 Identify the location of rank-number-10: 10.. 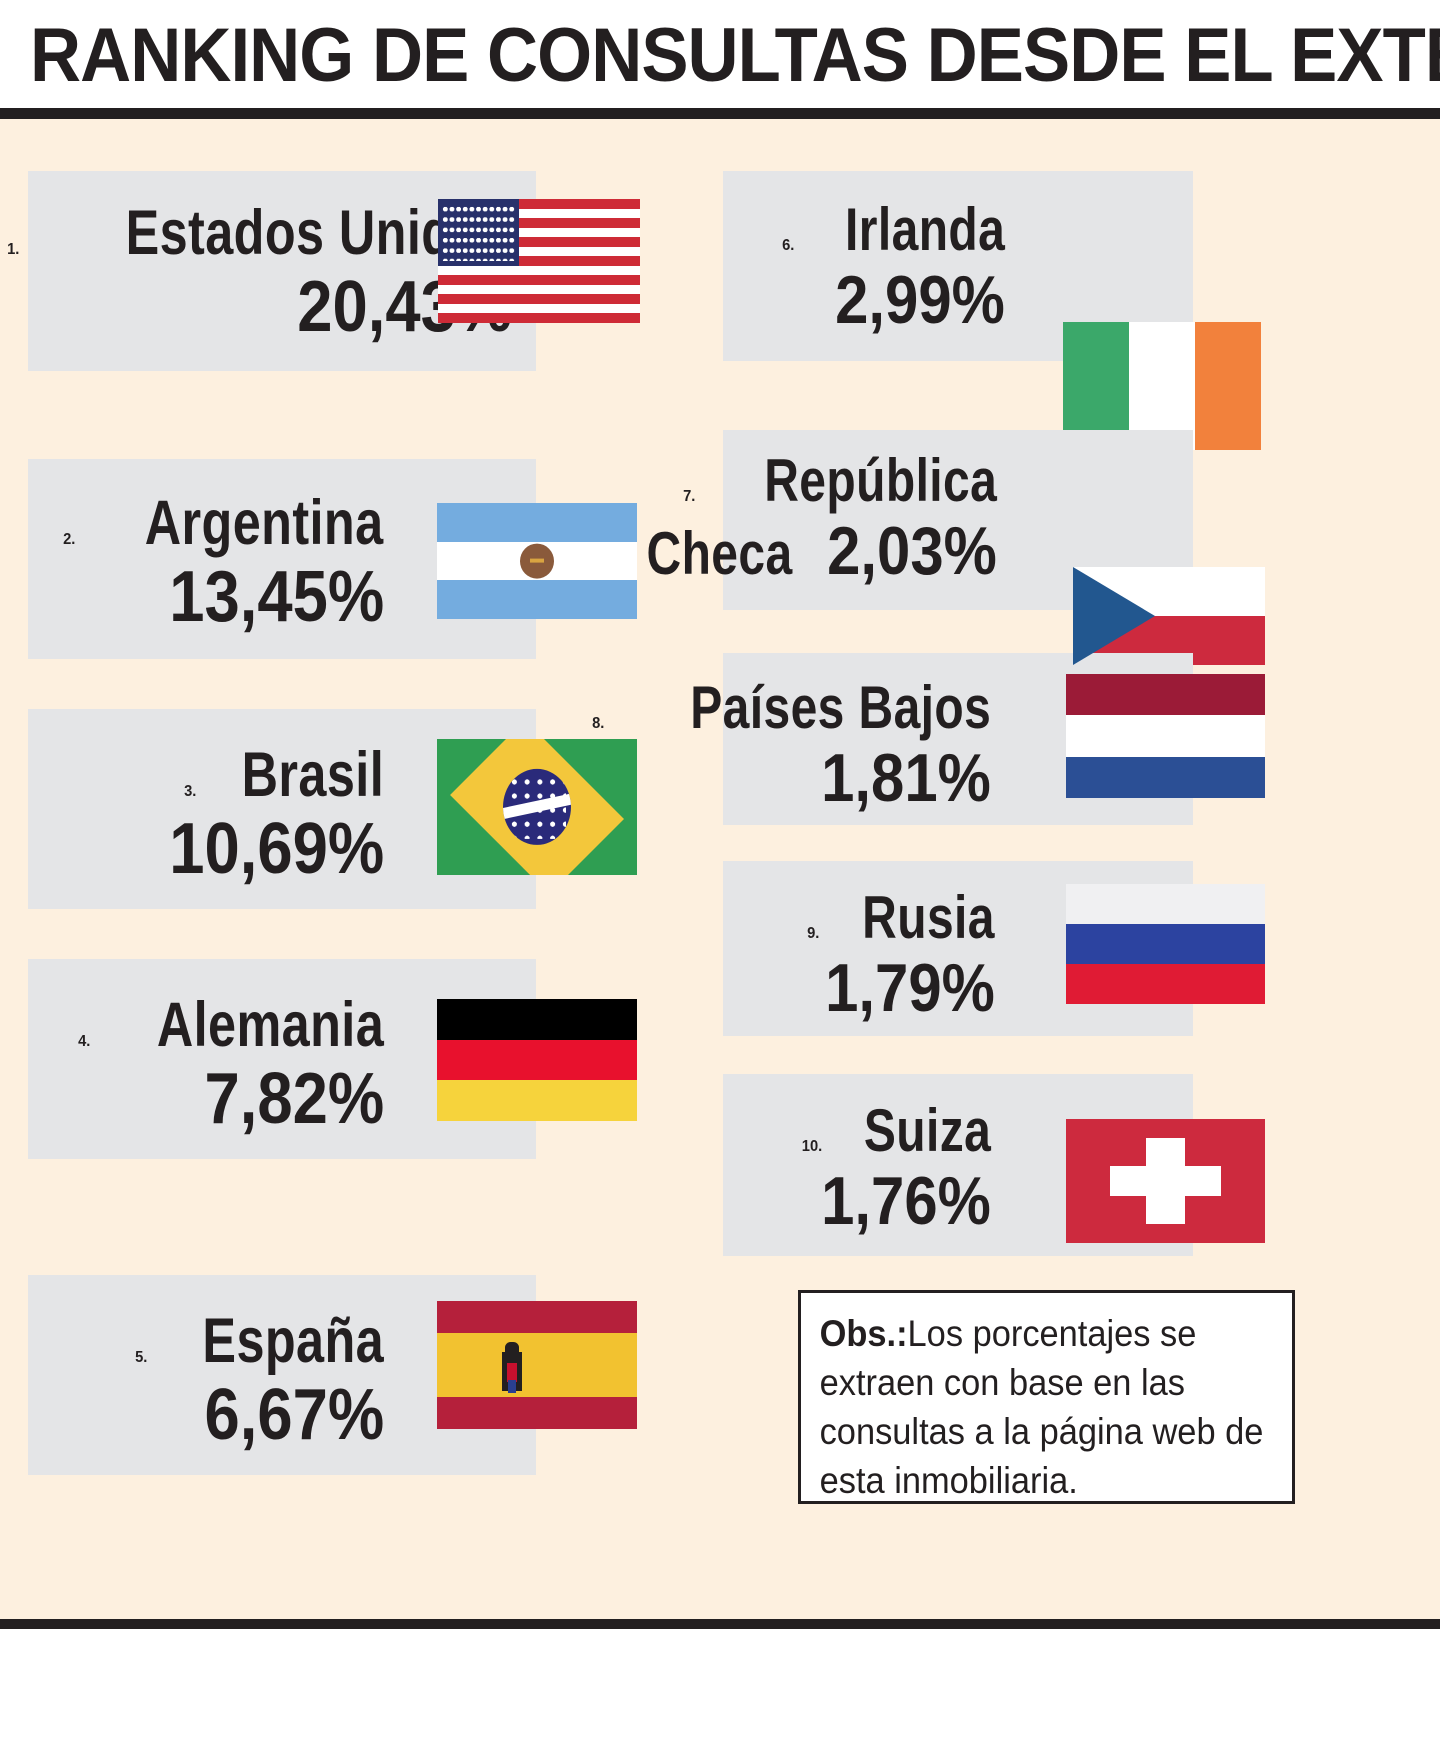
(811, 1146).